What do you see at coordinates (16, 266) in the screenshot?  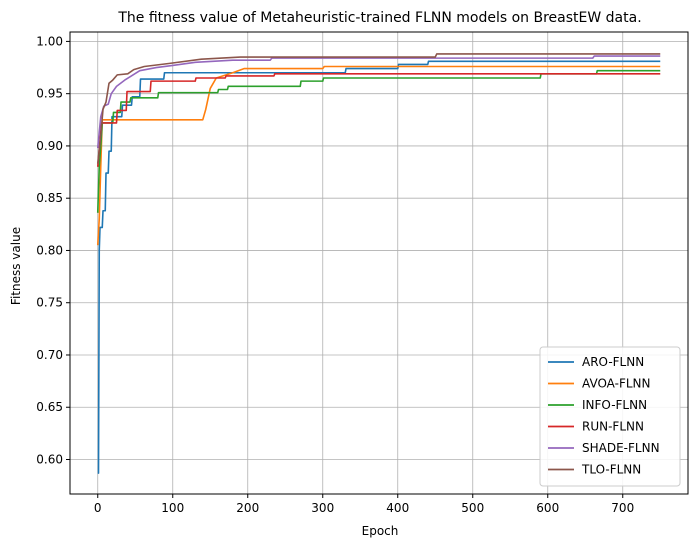 I see `y-axis-label: Fitness value` at bounding box center [16, 266].